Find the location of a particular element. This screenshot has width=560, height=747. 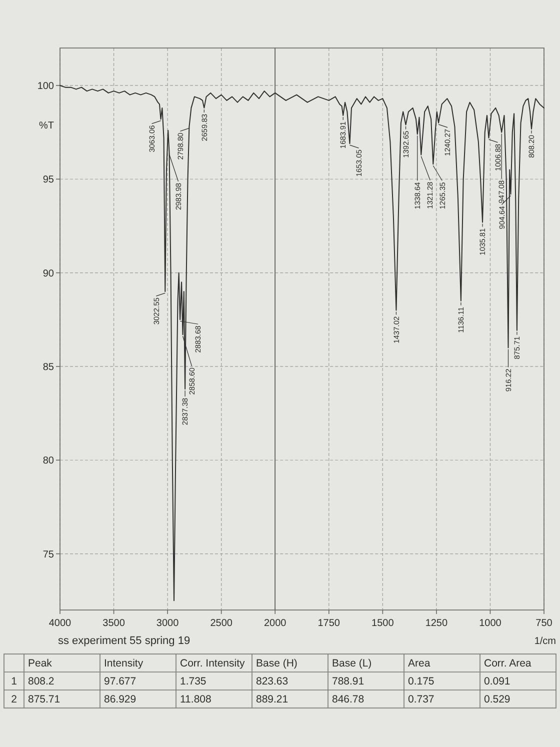

text: 823.63 is located at coordinates (272, 682).